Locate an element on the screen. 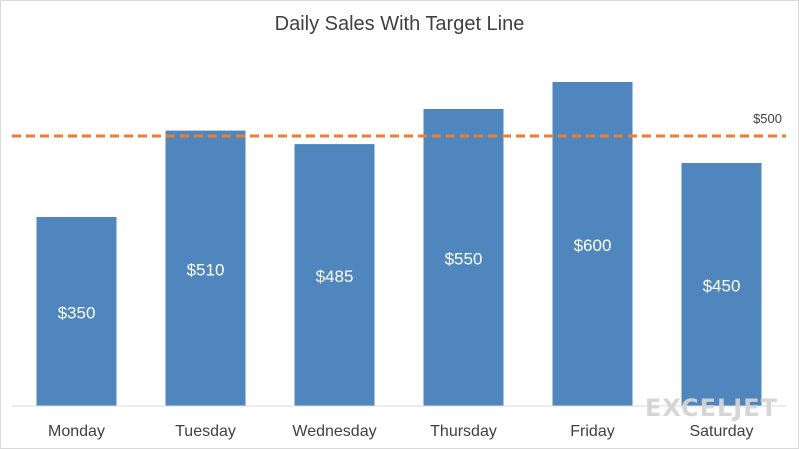  data-label-tuesday: $510 is located at coordinates (206, 269).